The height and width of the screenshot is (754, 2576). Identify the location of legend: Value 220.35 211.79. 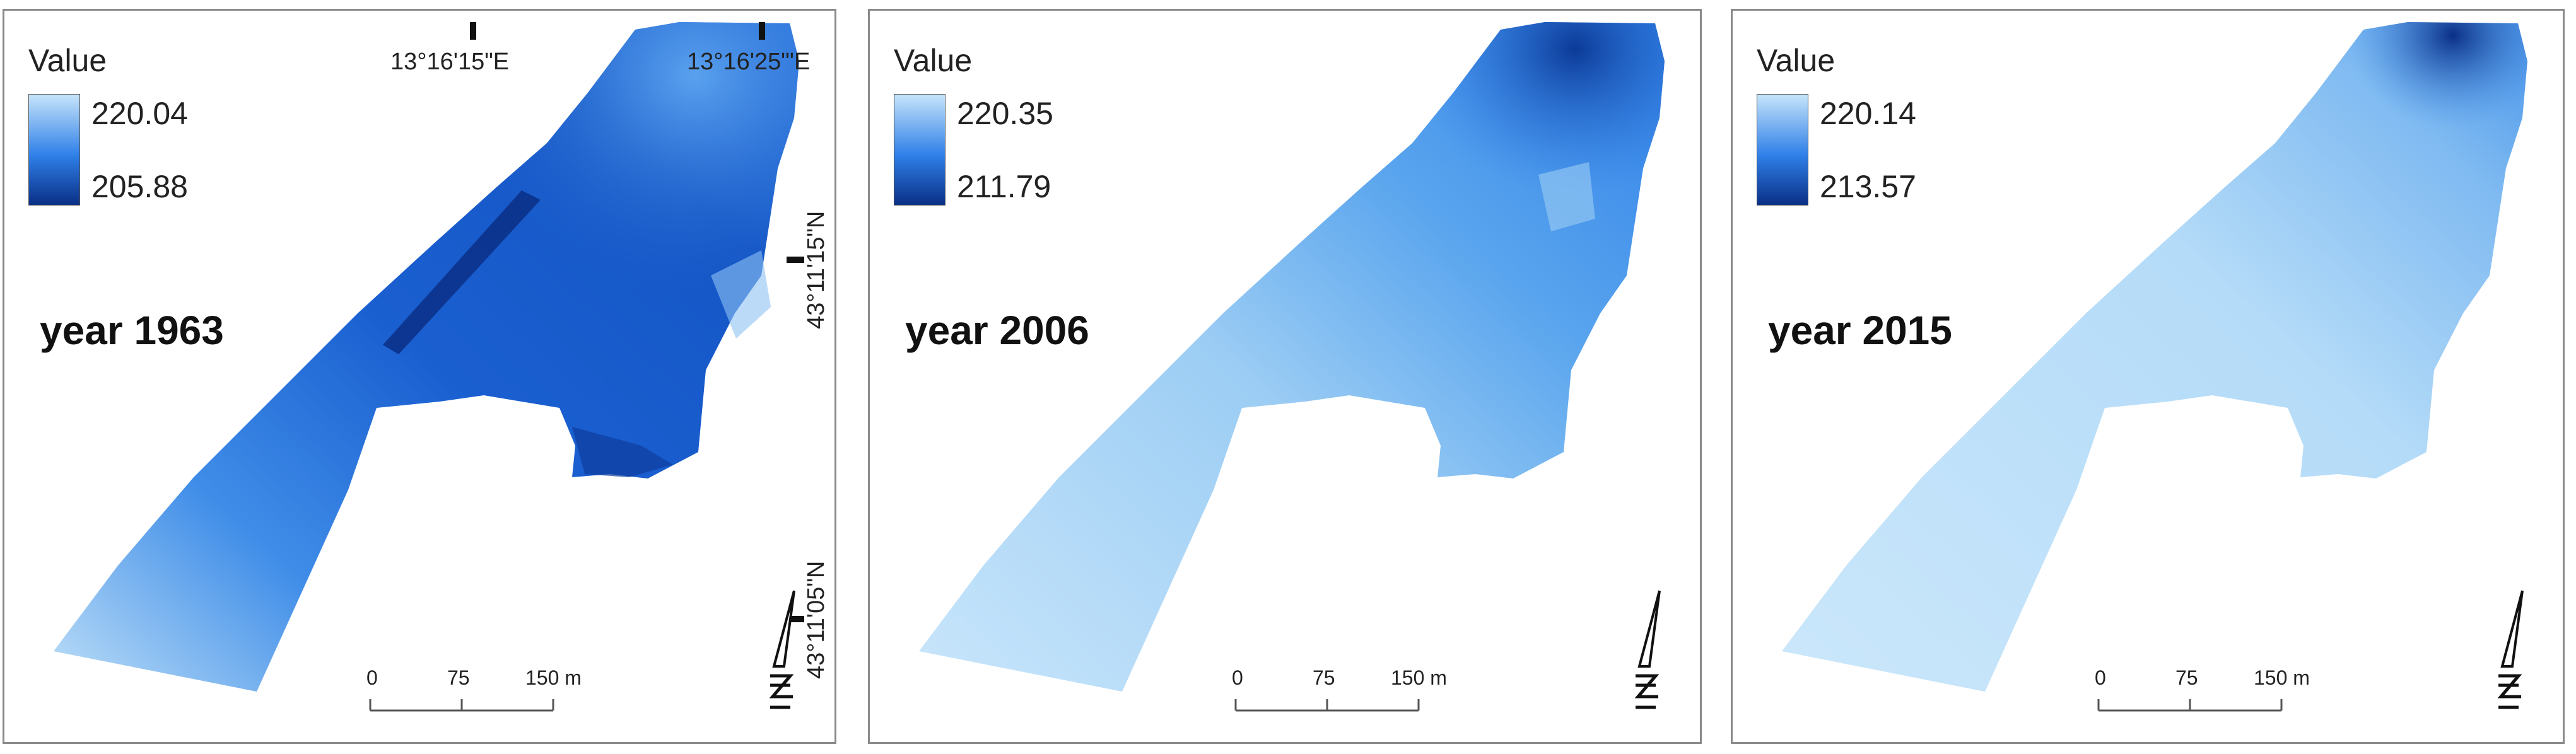
(973, 124).